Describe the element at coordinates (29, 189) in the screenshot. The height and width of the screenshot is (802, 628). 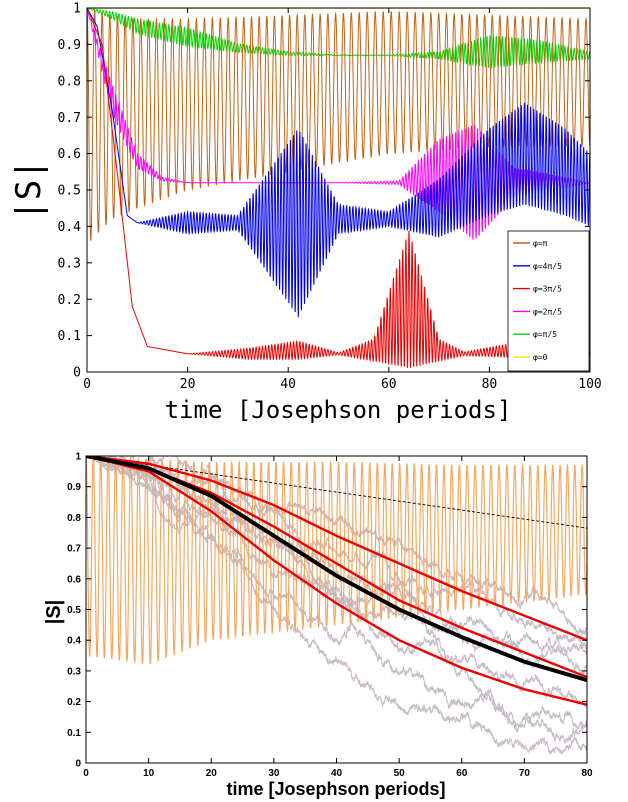
I see `top-y-axis-label: |S|` at that location.